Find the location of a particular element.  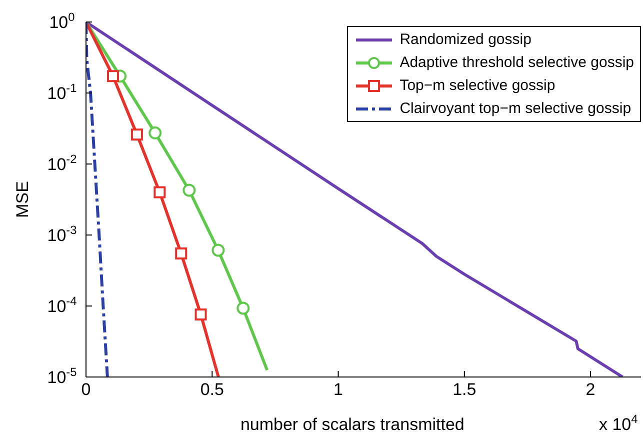

x-tick-label: 2 is located at coordinates (591, 389).